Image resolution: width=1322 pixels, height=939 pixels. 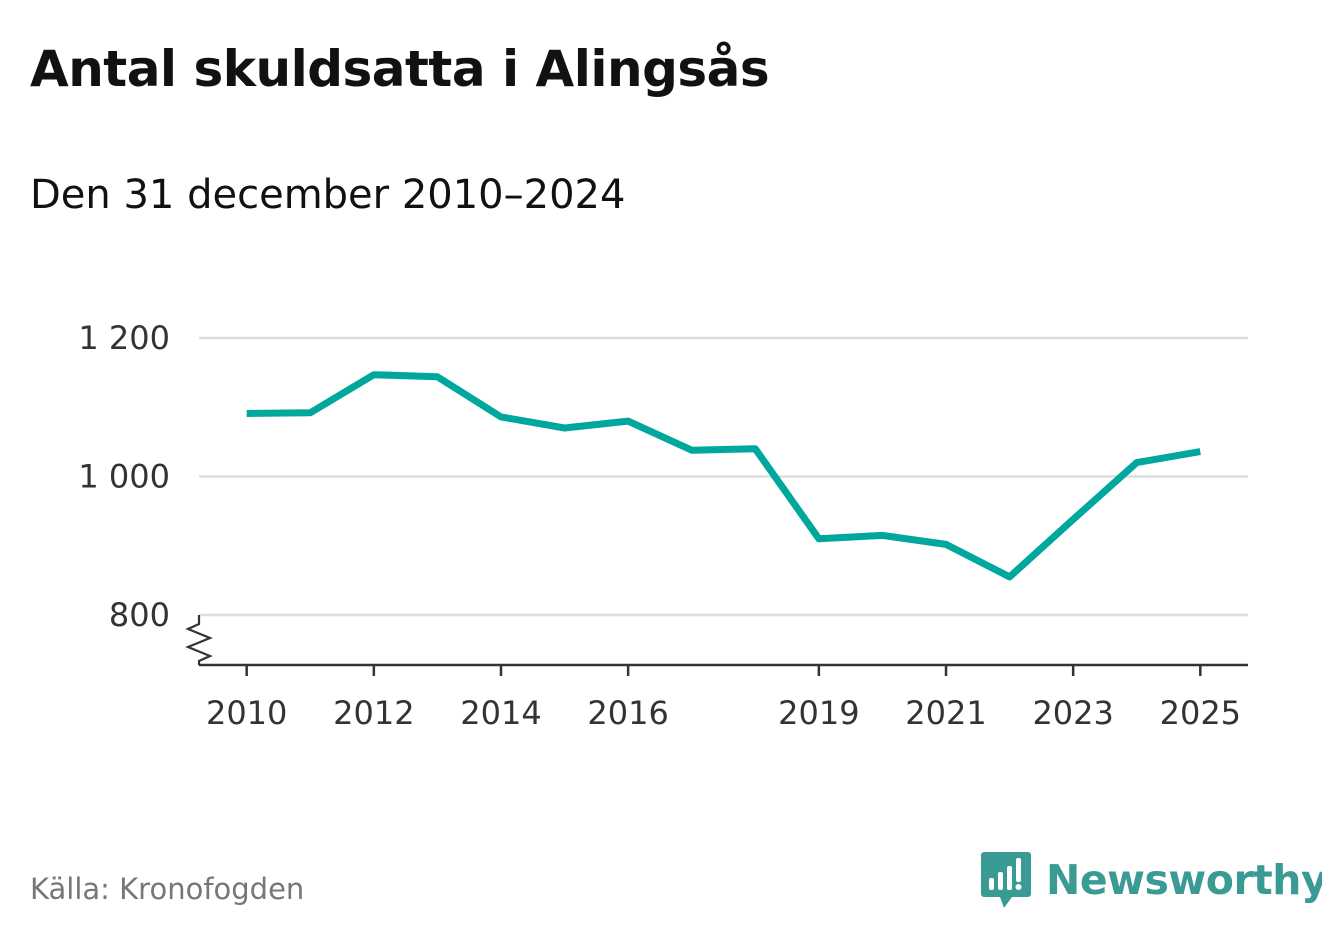 What do you see at coordinates (199, 640) in the screenshot?
I see `y-axis-break-marker` at bounding box center [199, 640].